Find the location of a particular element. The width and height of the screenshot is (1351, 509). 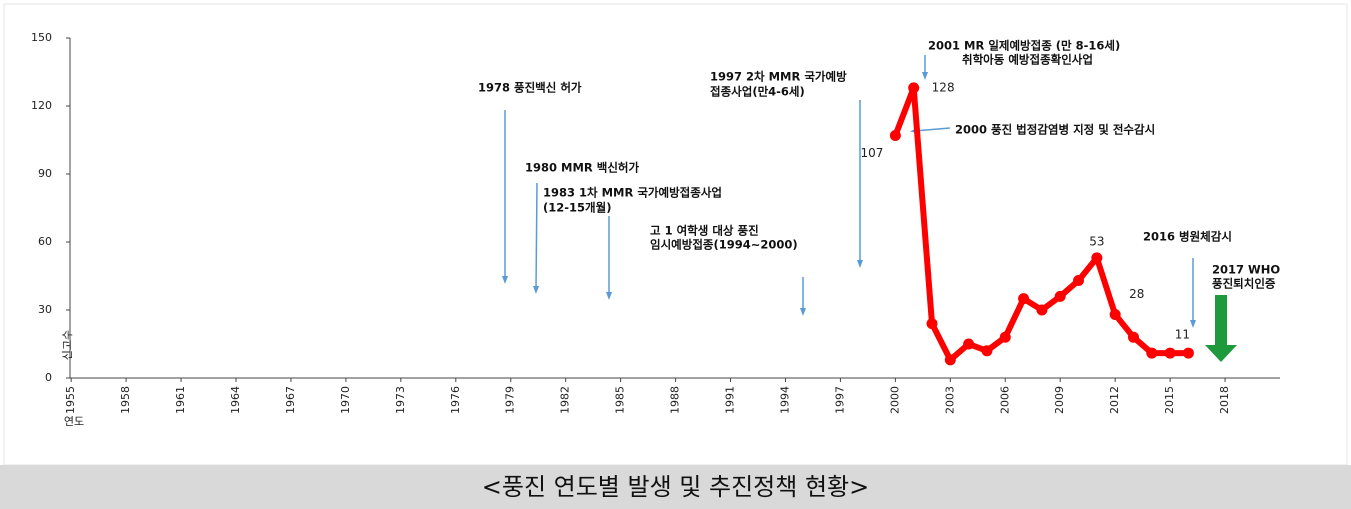

x-tick-label: 1958 is located at coordinates (125, 400).